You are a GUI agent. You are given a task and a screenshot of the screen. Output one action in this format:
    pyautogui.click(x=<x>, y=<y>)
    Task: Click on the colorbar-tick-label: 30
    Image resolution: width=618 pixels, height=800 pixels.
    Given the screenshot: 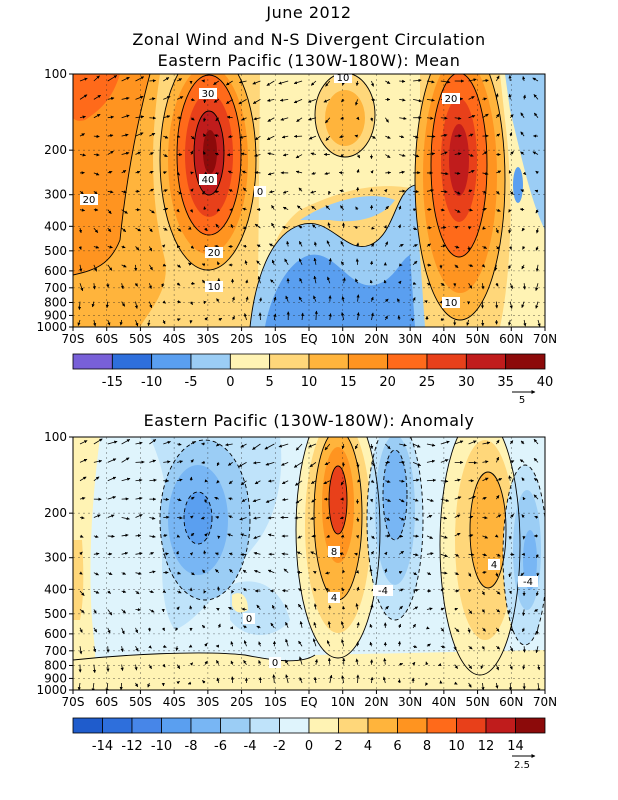 What is the action you would take?
    pyautogui.click(x=466, y=382)
    